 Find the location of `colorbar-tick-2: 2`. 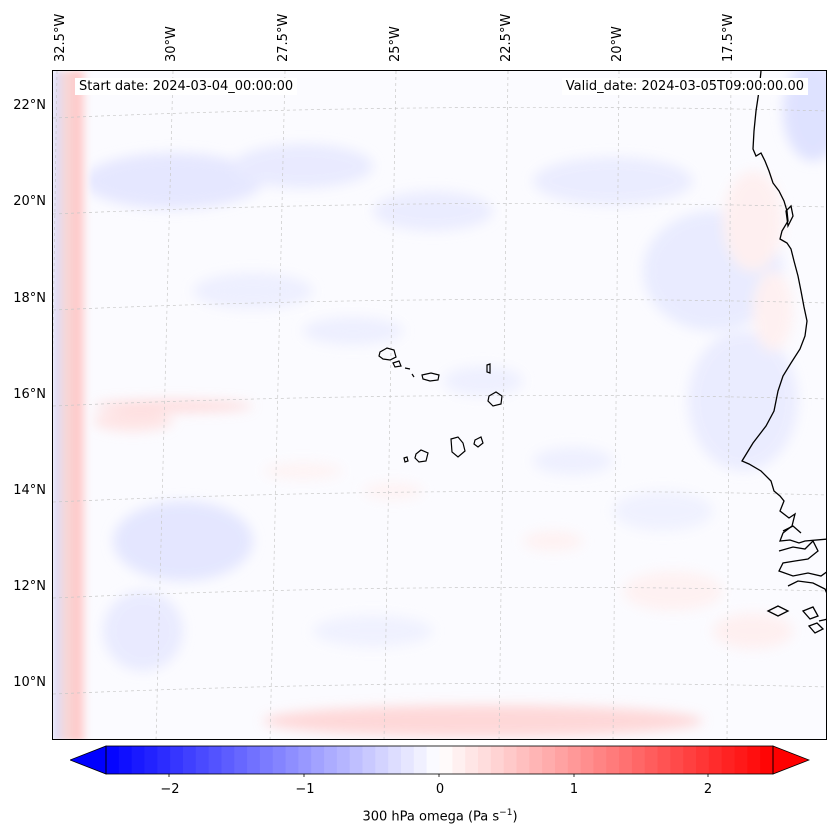

colorbar-tick-2: 2 is located at coordinates (708, 789).